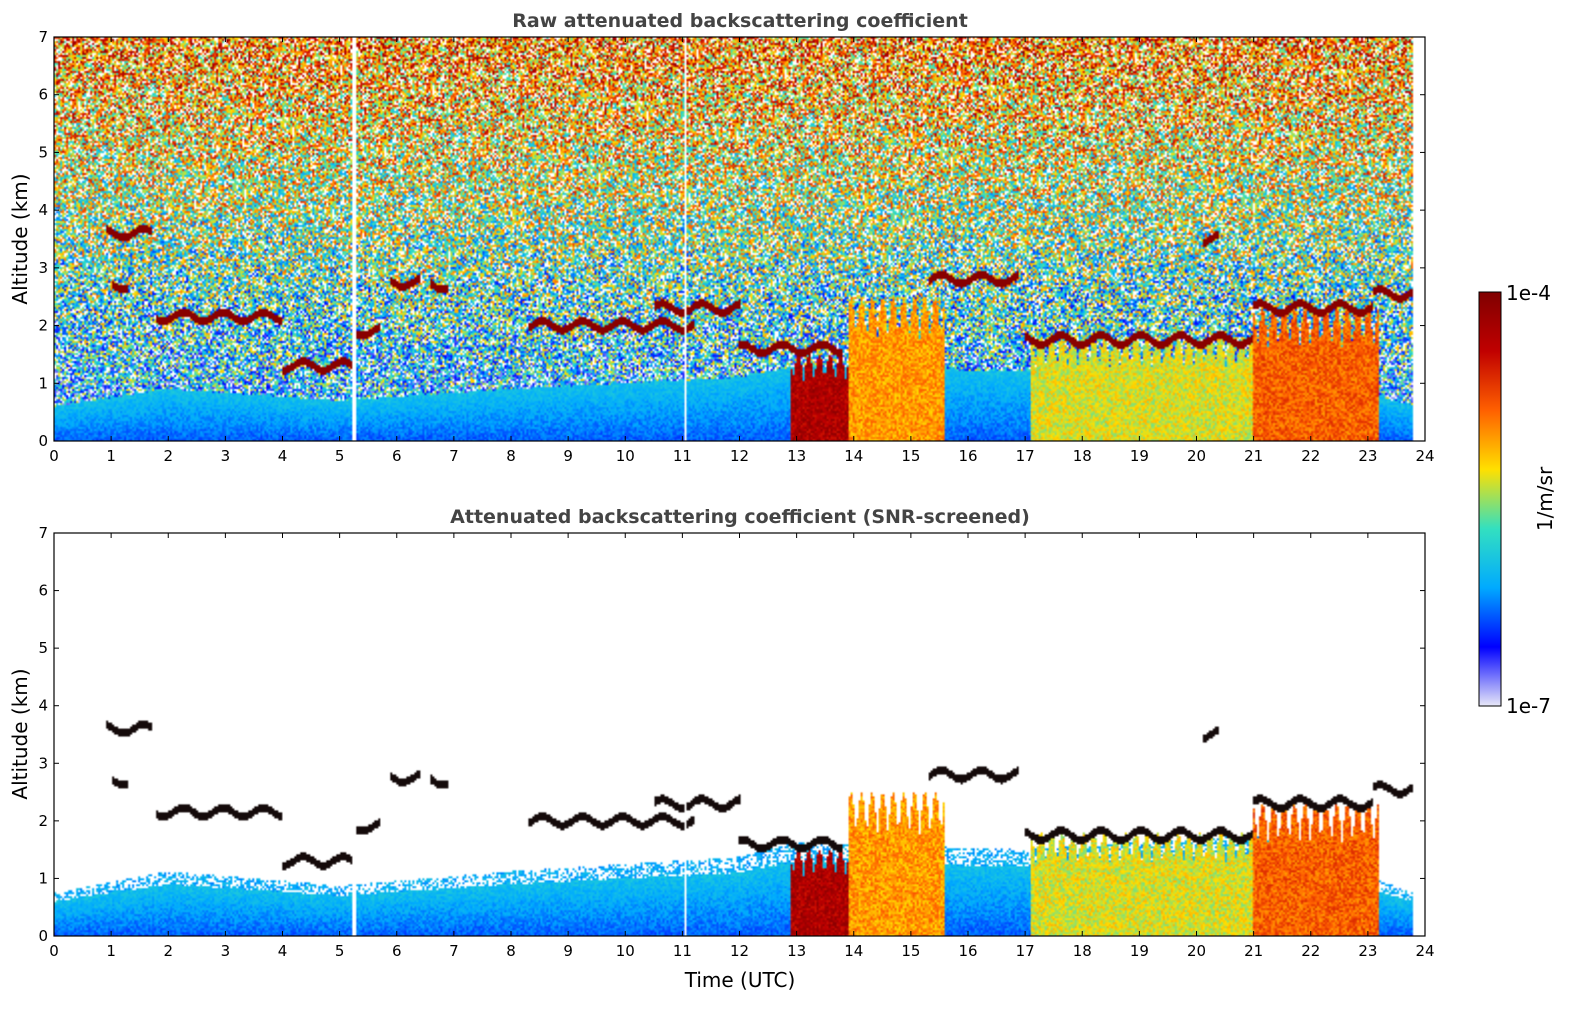 The image size is (1595, 1020). I want to click on colorbar-gradient, so click(1490, 499).